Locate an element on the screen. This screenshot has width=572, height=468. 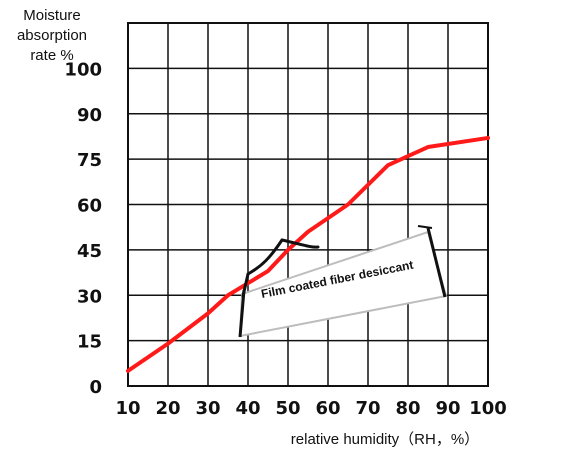
x-tick-label: 80 is located at coordinates (407, 408).